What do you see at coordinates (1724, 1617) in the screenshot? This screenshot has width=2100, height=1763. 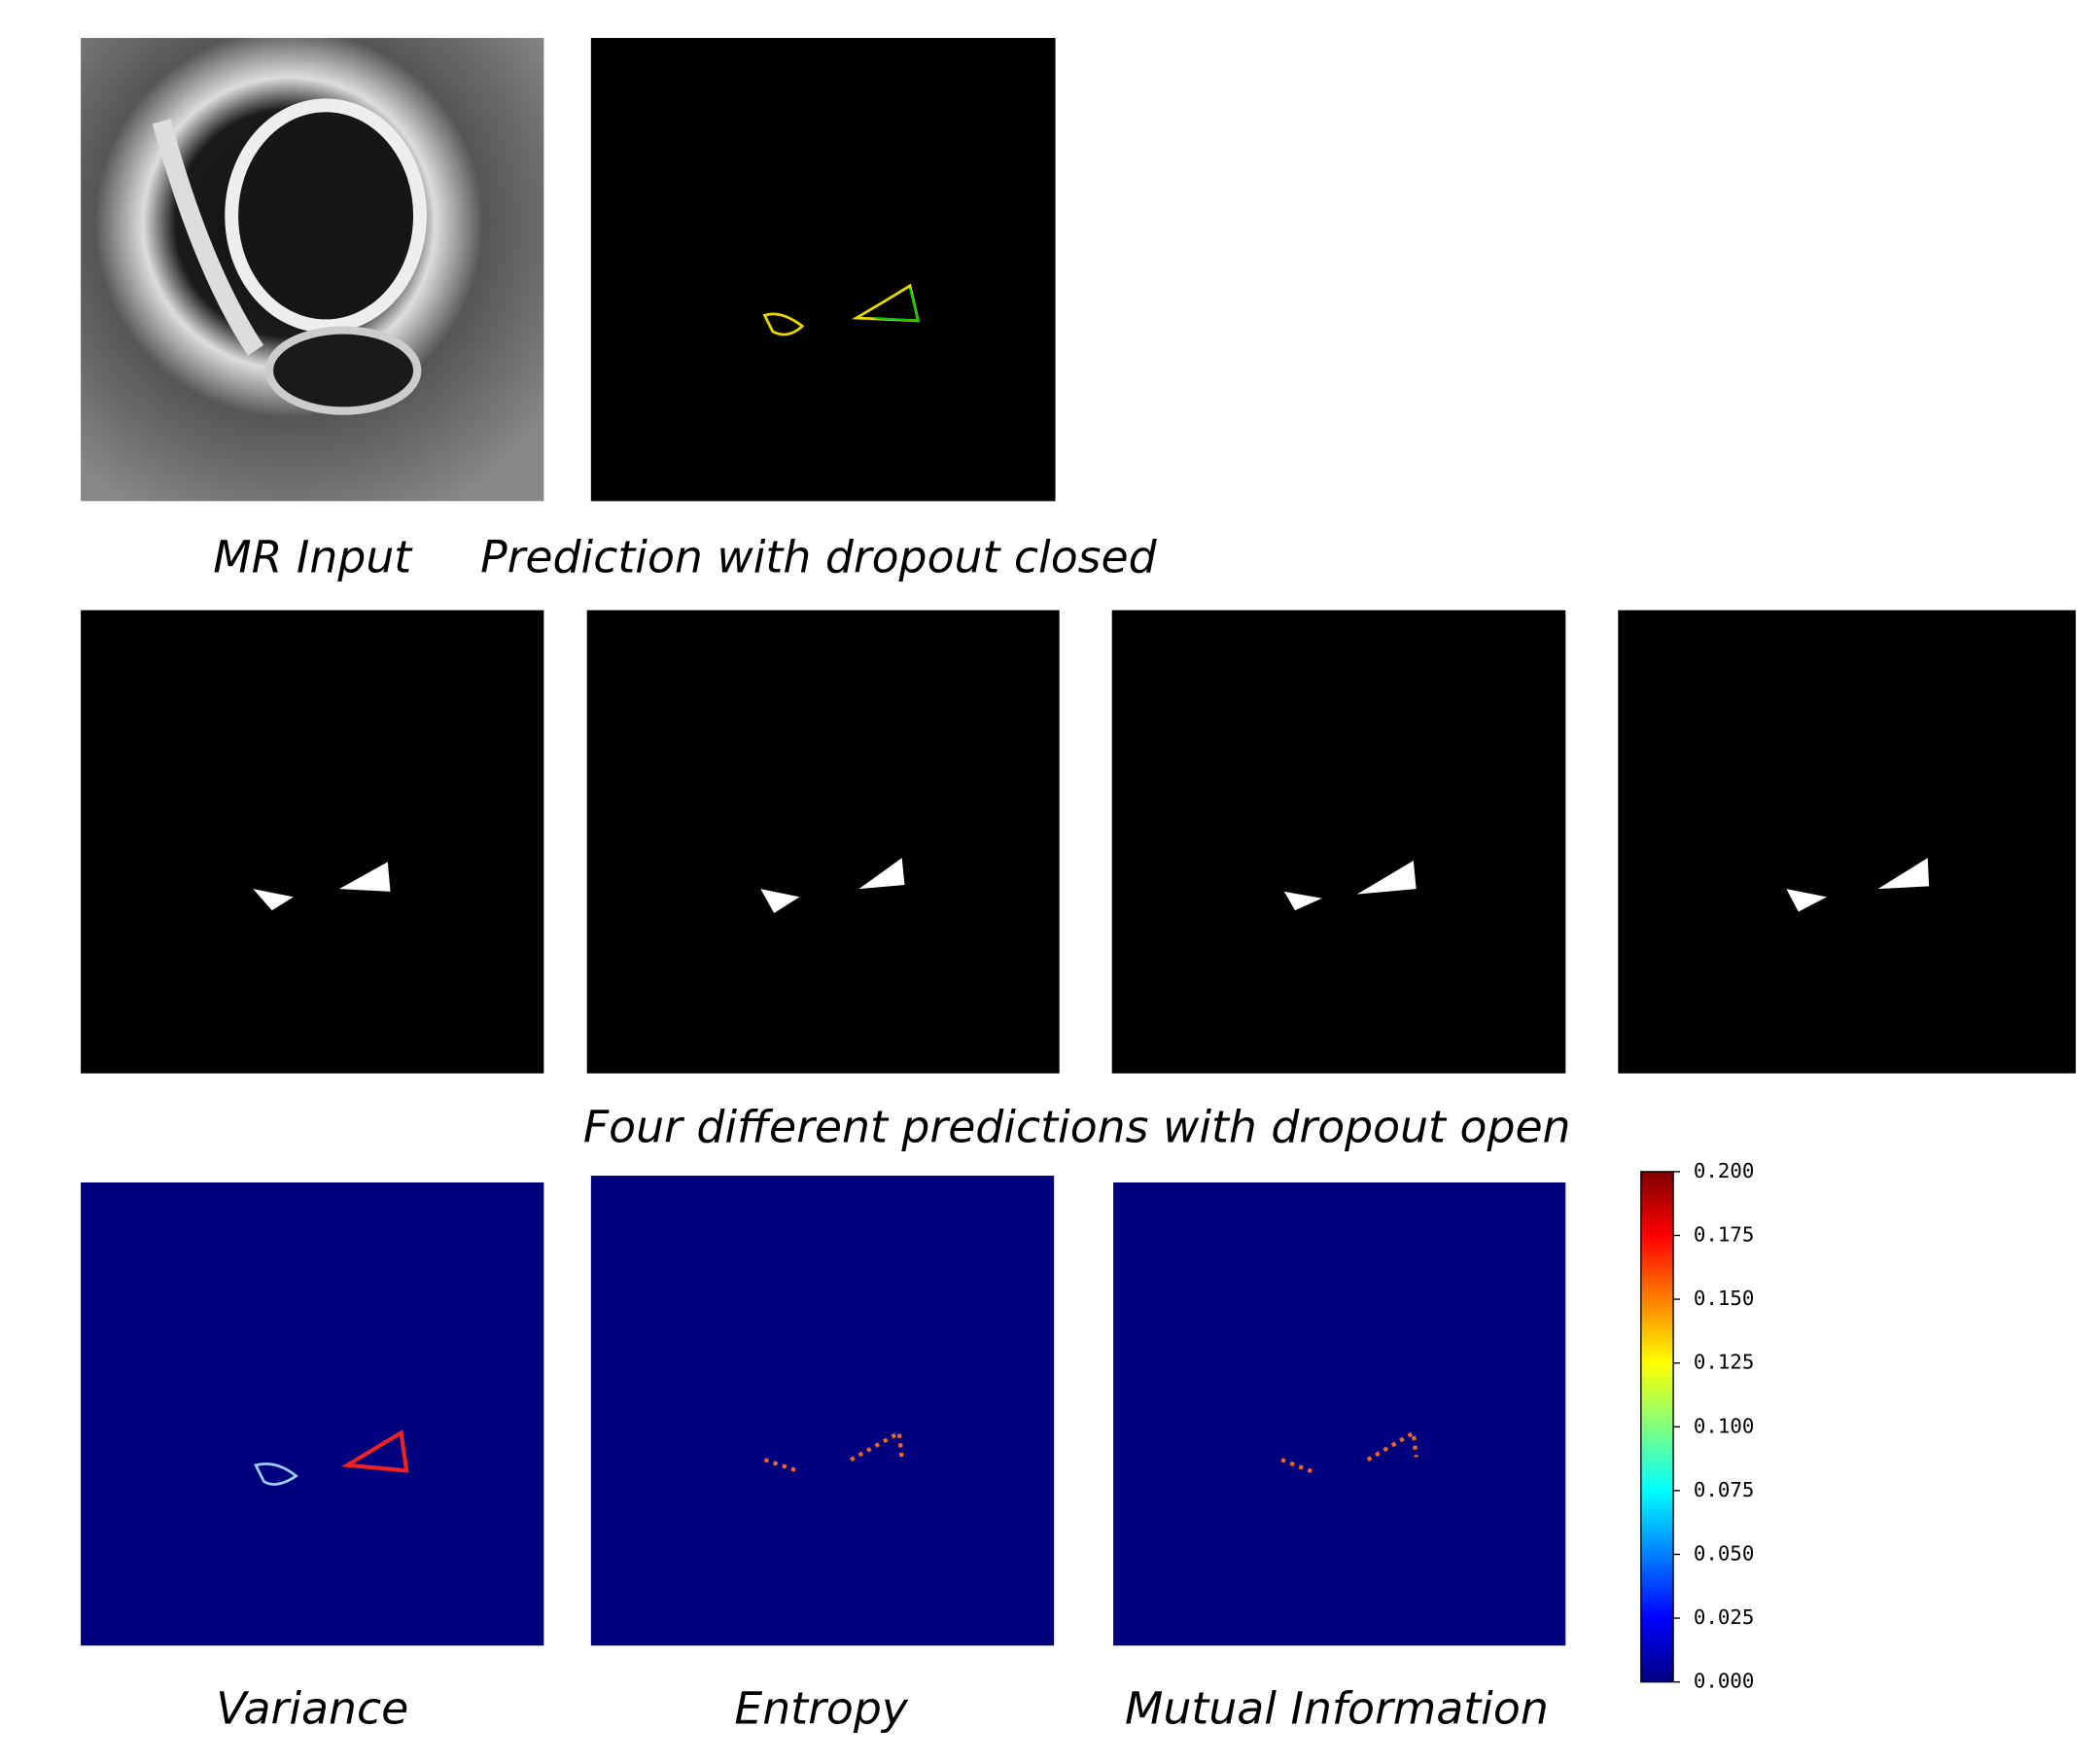 I see `colorbar-tick-label: 0.025` at bounding box center [1724, 1617].